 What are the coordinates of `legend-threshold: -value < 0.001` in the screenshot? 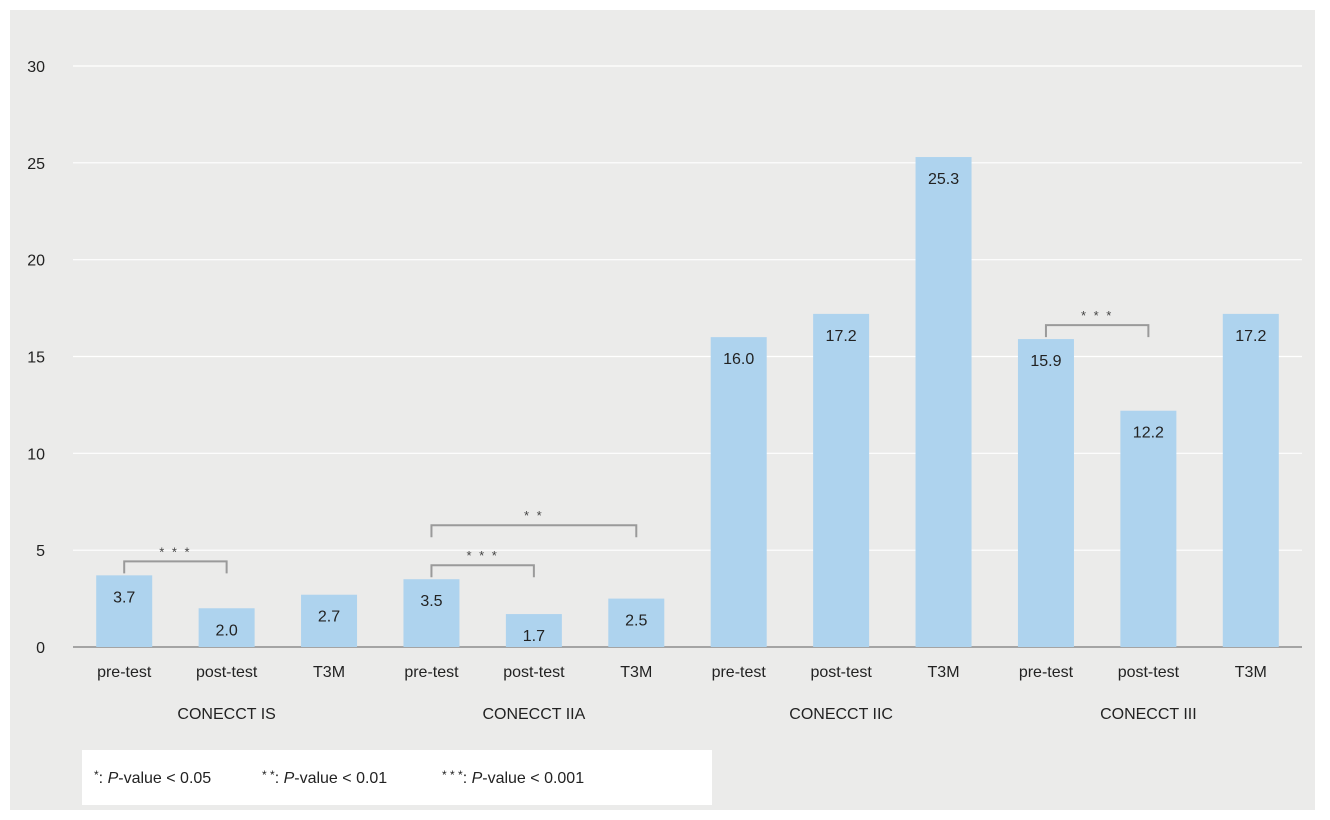 It's located at (533, 778).